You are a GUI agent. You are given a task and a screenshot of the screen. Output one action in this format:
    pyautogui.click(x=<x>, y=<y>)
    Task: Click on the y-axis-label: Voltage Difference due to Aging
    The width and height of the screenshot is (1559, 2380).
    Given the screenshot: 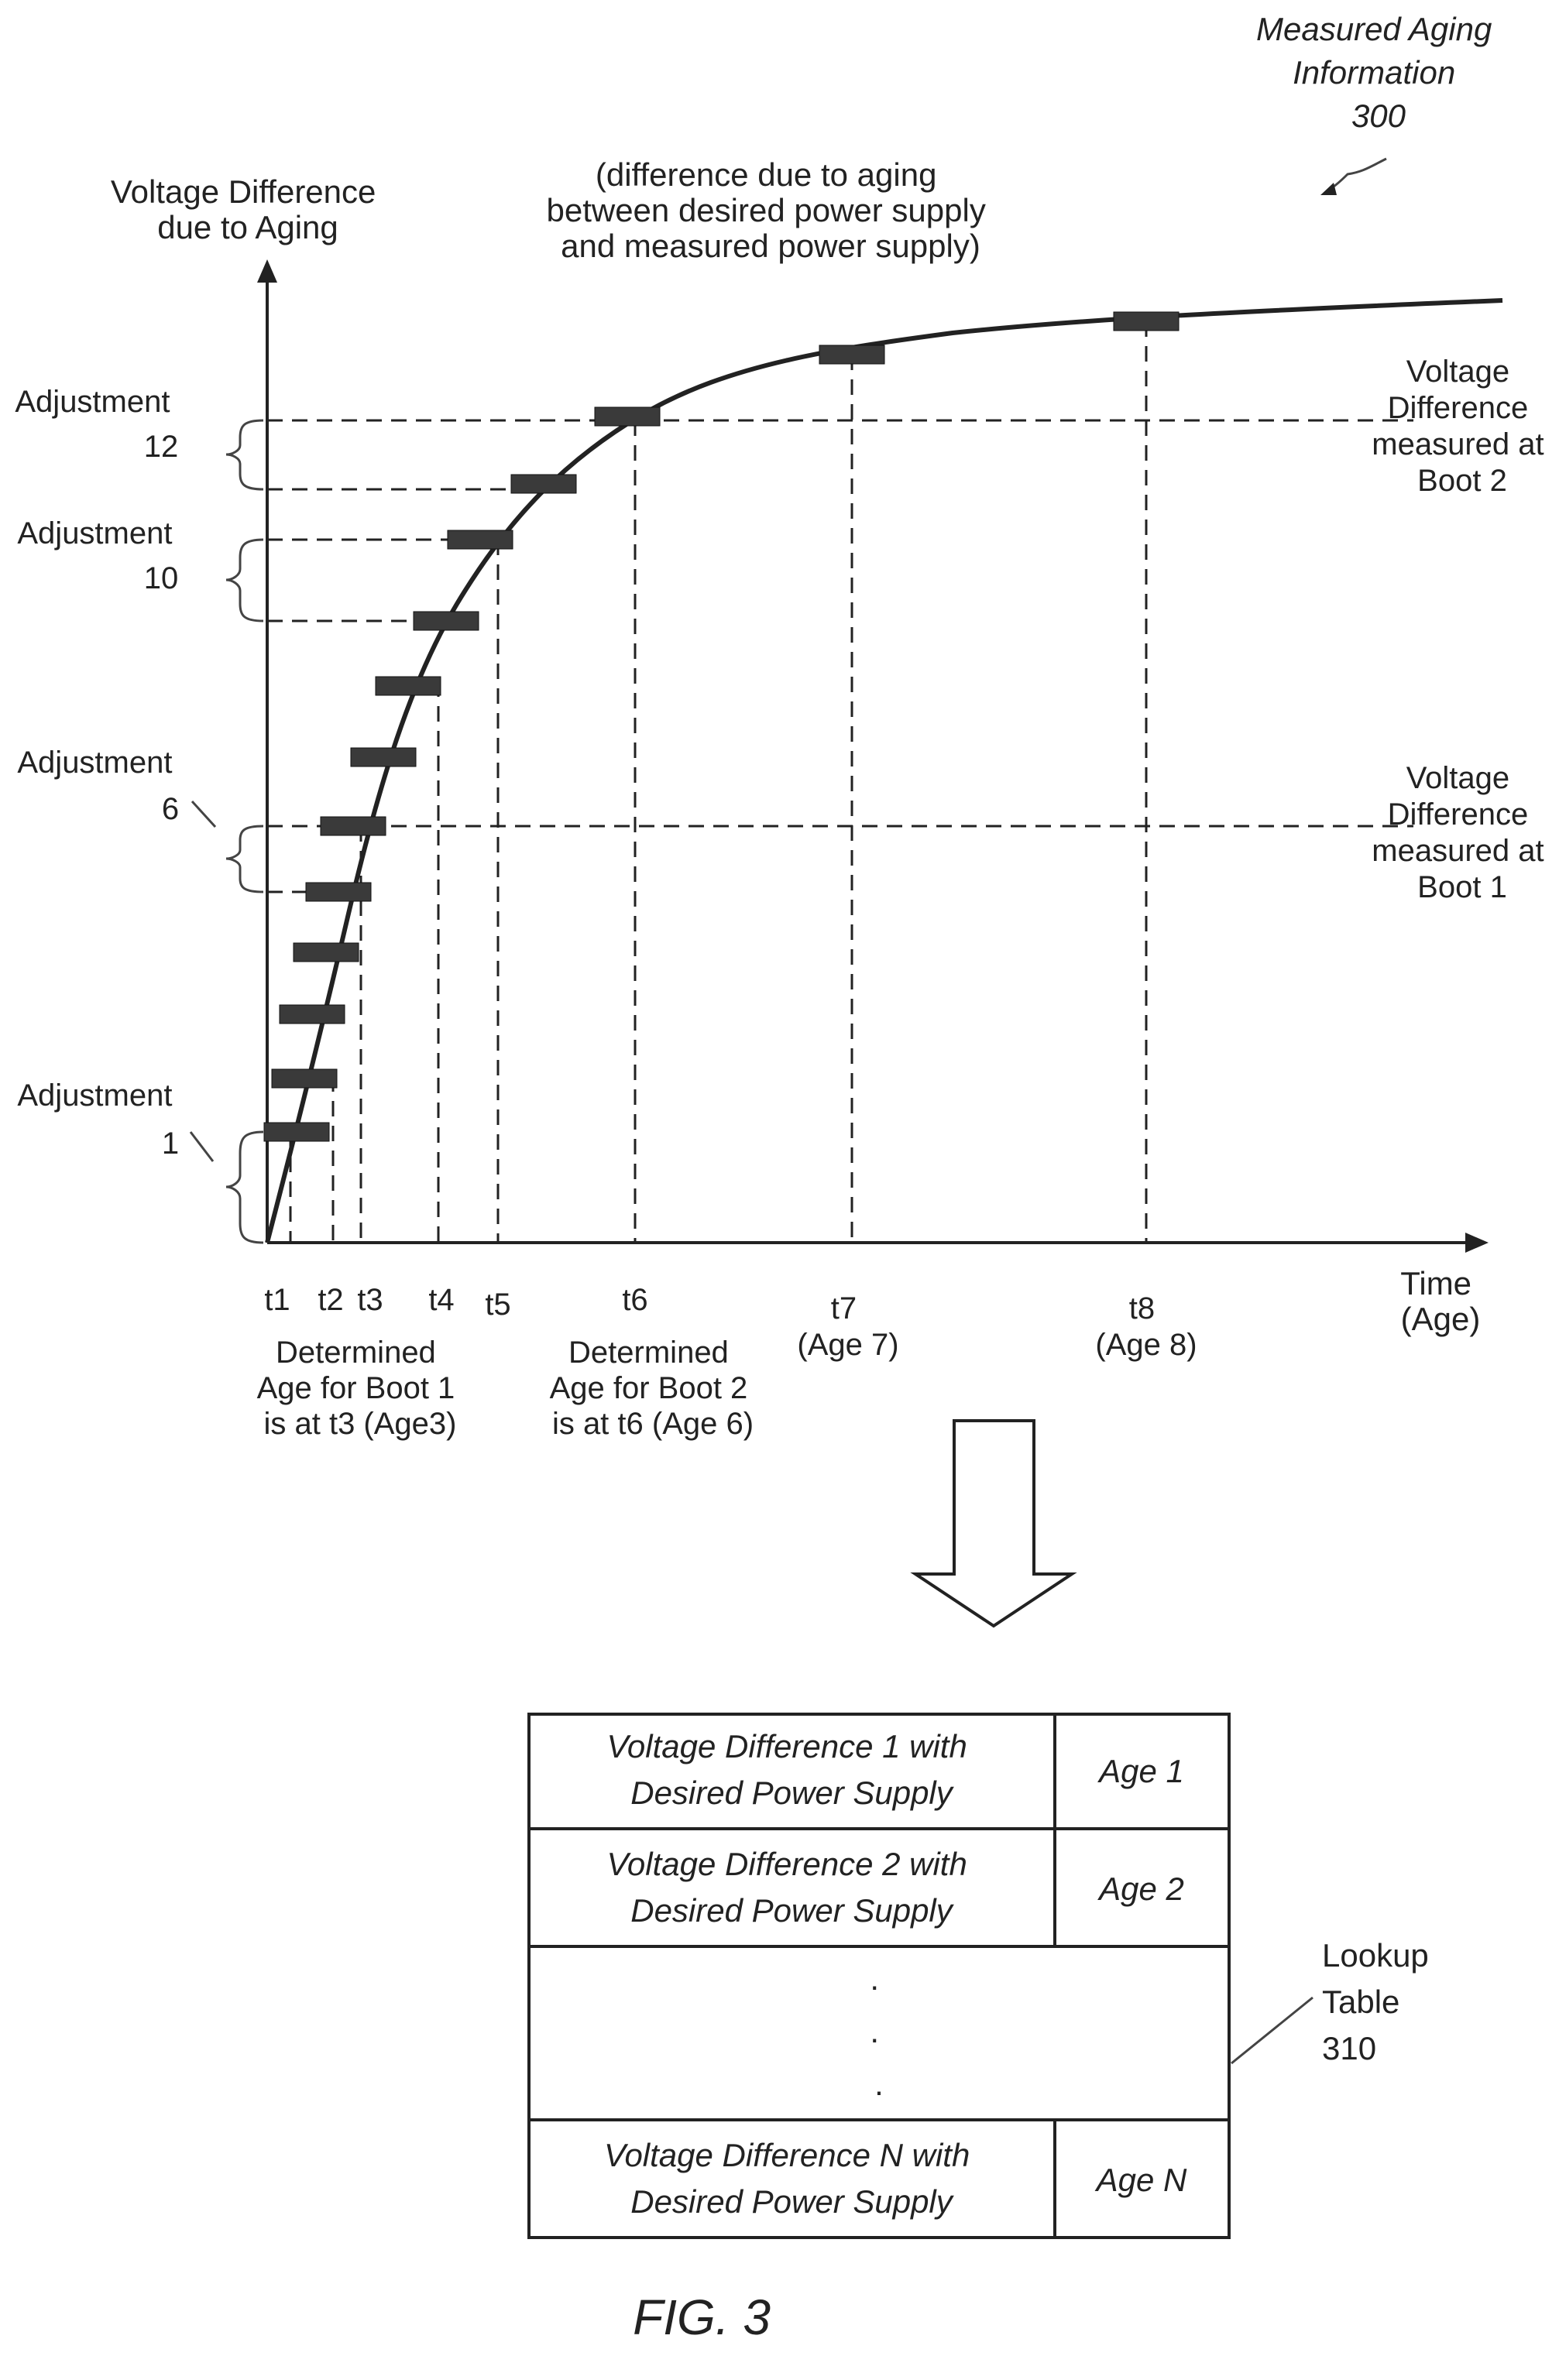 What is the action you would take?
    pyautogui.click(x=248, y=209)
    